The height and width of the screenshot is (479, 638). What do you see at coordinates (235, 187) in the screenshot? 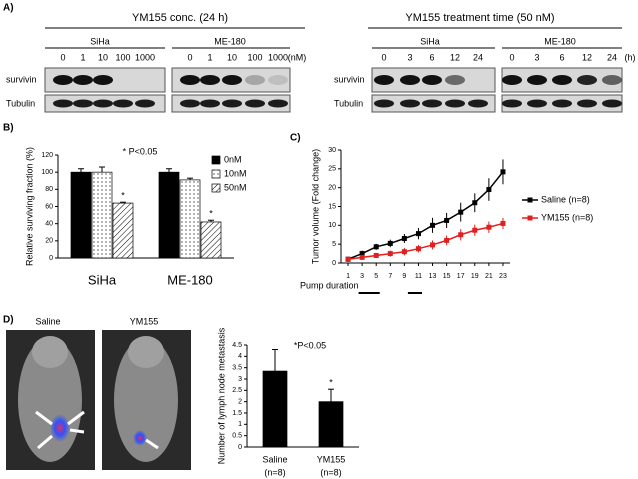
I see `legend-label: 50nM` at bounding box center [235, 187].